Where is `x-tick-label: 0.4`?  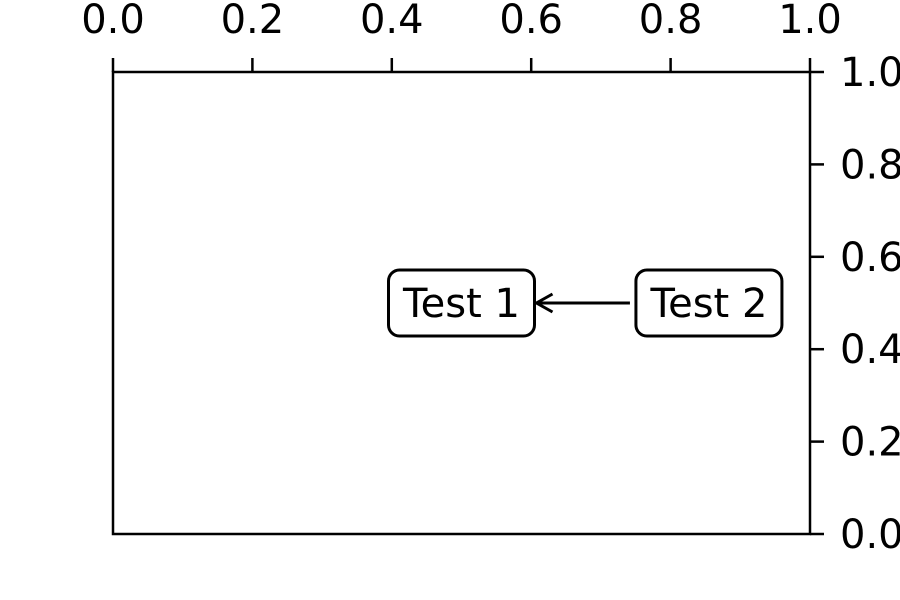
x-tick-label: 0.4 is located at coordinates (392, 21).